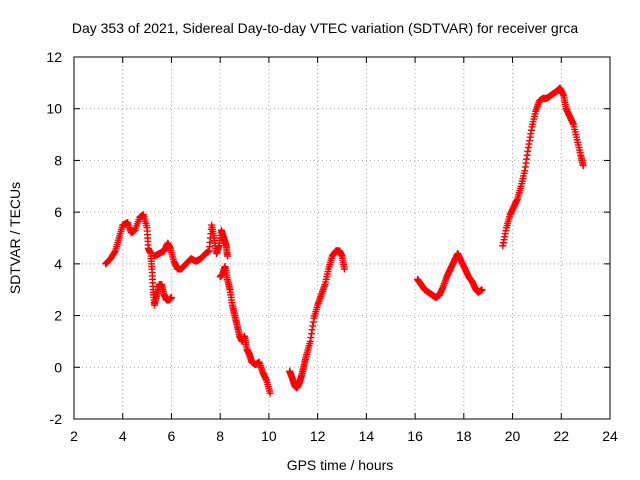 The image size is (640, 480). What do you see at coordinates (15, 238) in the screenshot?
I see `y-axis-label: SDTVAR / TECUs` at bounding box center [15, 238].